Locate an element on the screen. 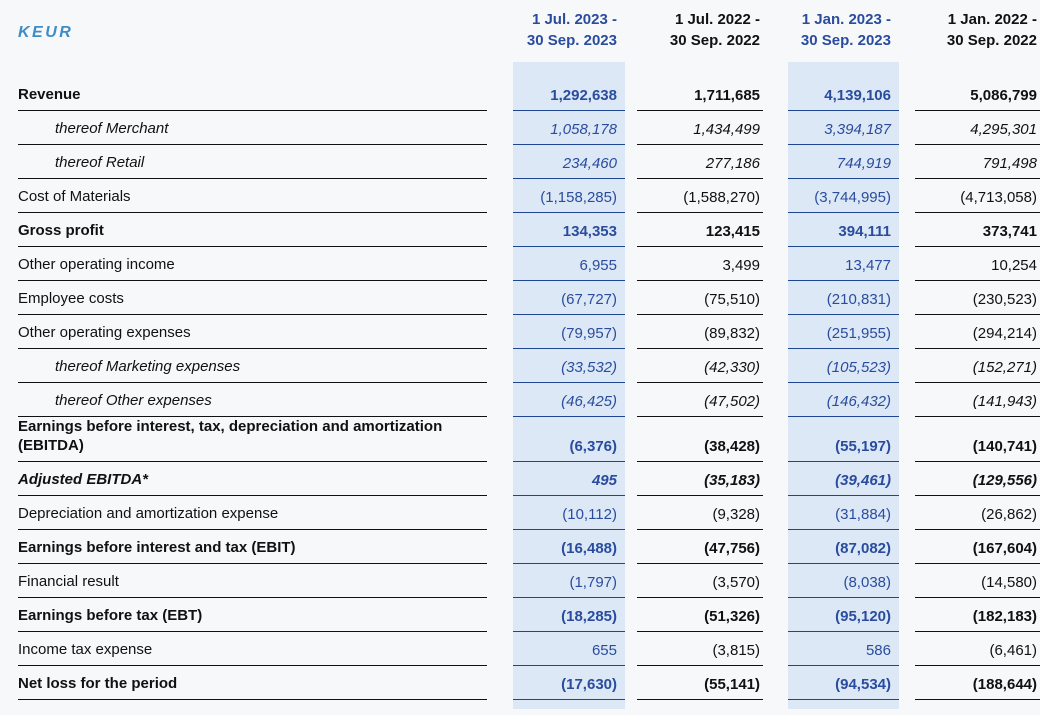  value-cell: 1,711,685 is located at coordinates (700, 86).